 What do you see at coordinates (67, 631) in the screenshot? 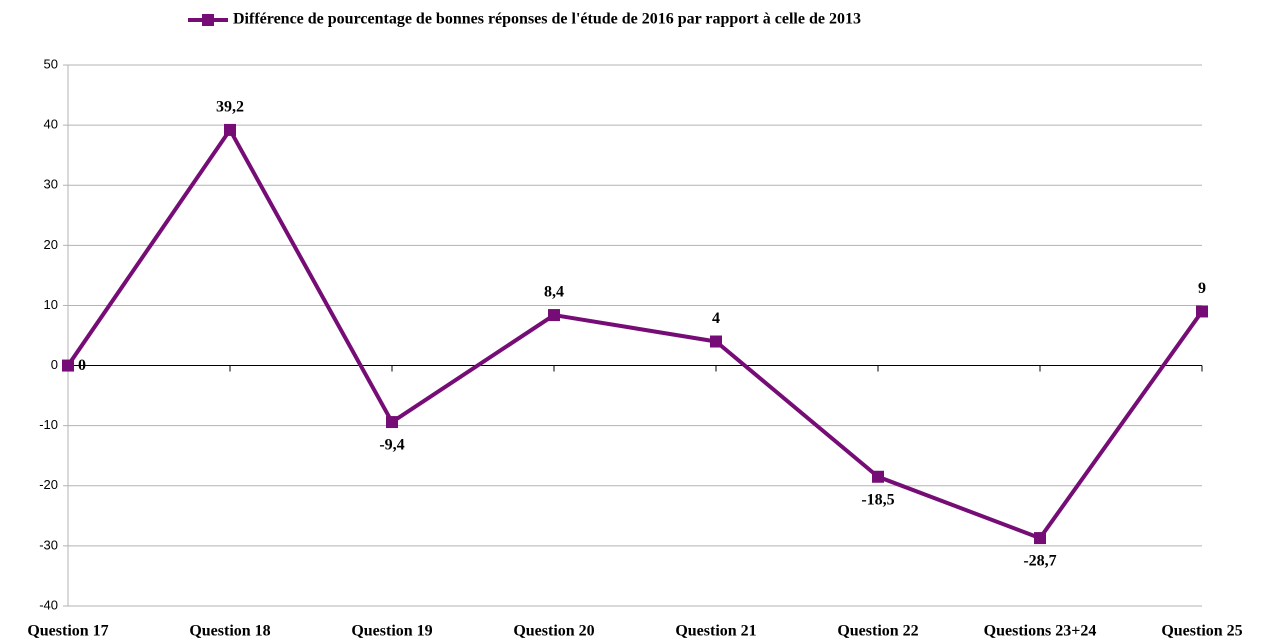
I see `x-tick-label: Question 17` at bounding box center [67, 631].